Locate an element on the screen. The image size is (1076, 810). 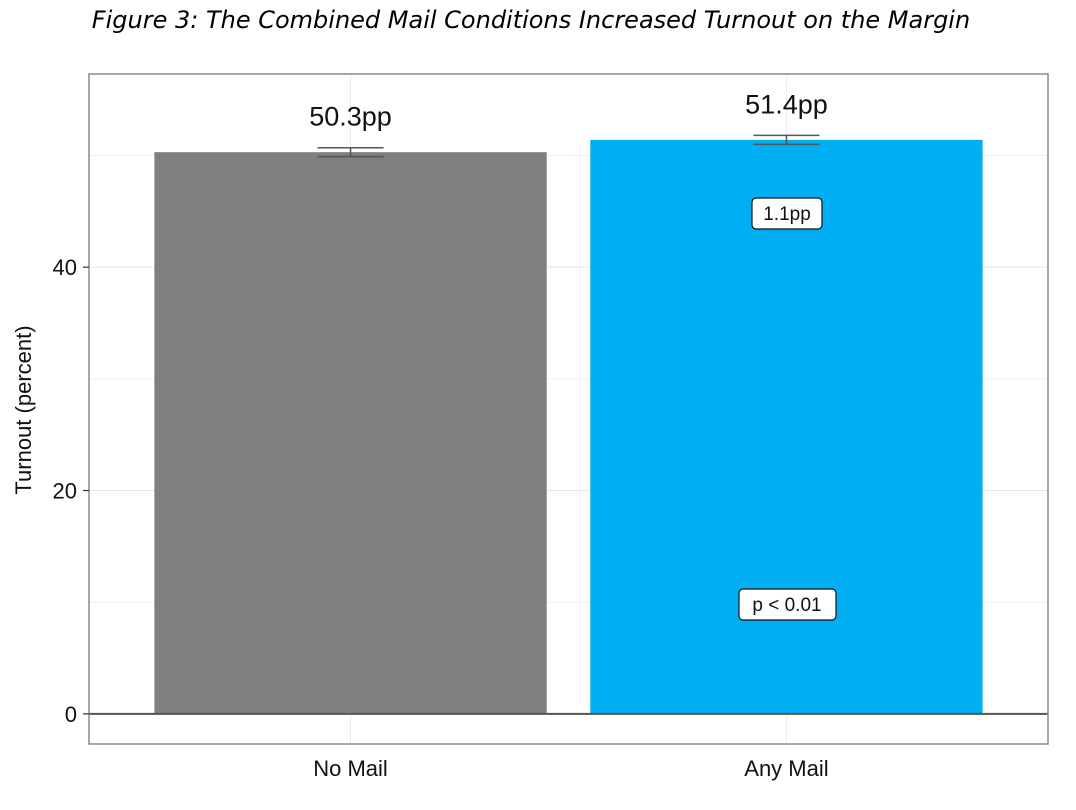
difference-annotation-box is located at coordinates (787, 213).